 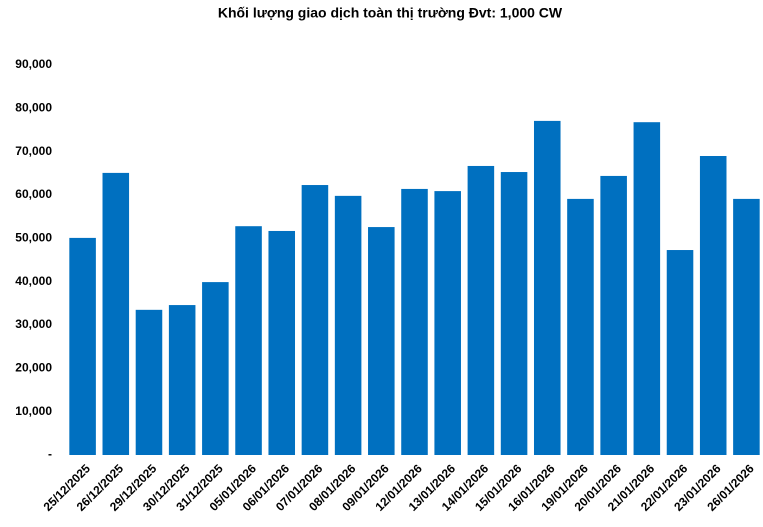 I want to click on y-tick-label: 70,000, so click(x=33, y=151).